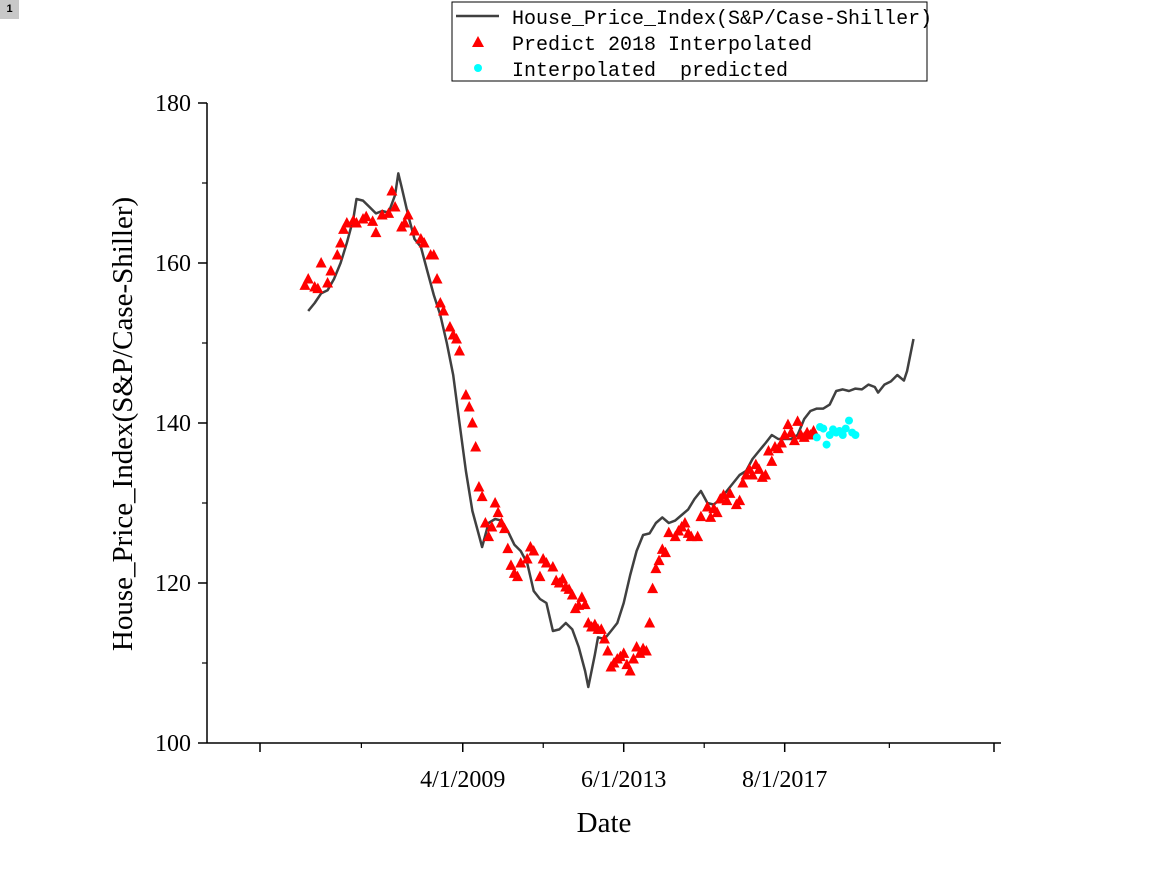 Image resolution: width=1161 pixels, height=889 pixels. I want to click on x-tick-label: 4/1/2009, so click(462, 780).